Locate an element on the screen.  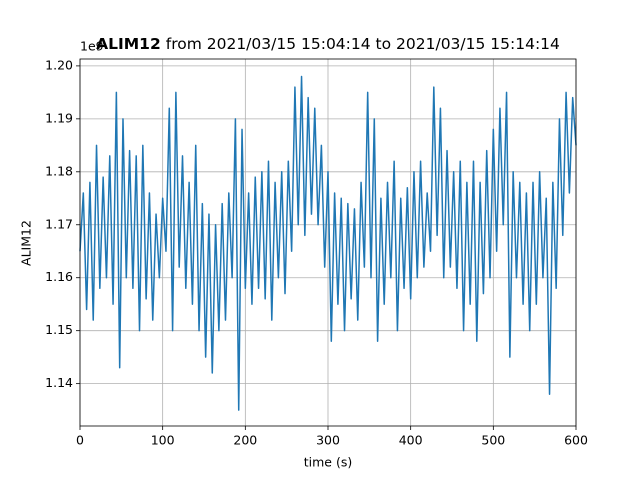
y-axis-label: ALIM12 is located at coordinates (26, 243).